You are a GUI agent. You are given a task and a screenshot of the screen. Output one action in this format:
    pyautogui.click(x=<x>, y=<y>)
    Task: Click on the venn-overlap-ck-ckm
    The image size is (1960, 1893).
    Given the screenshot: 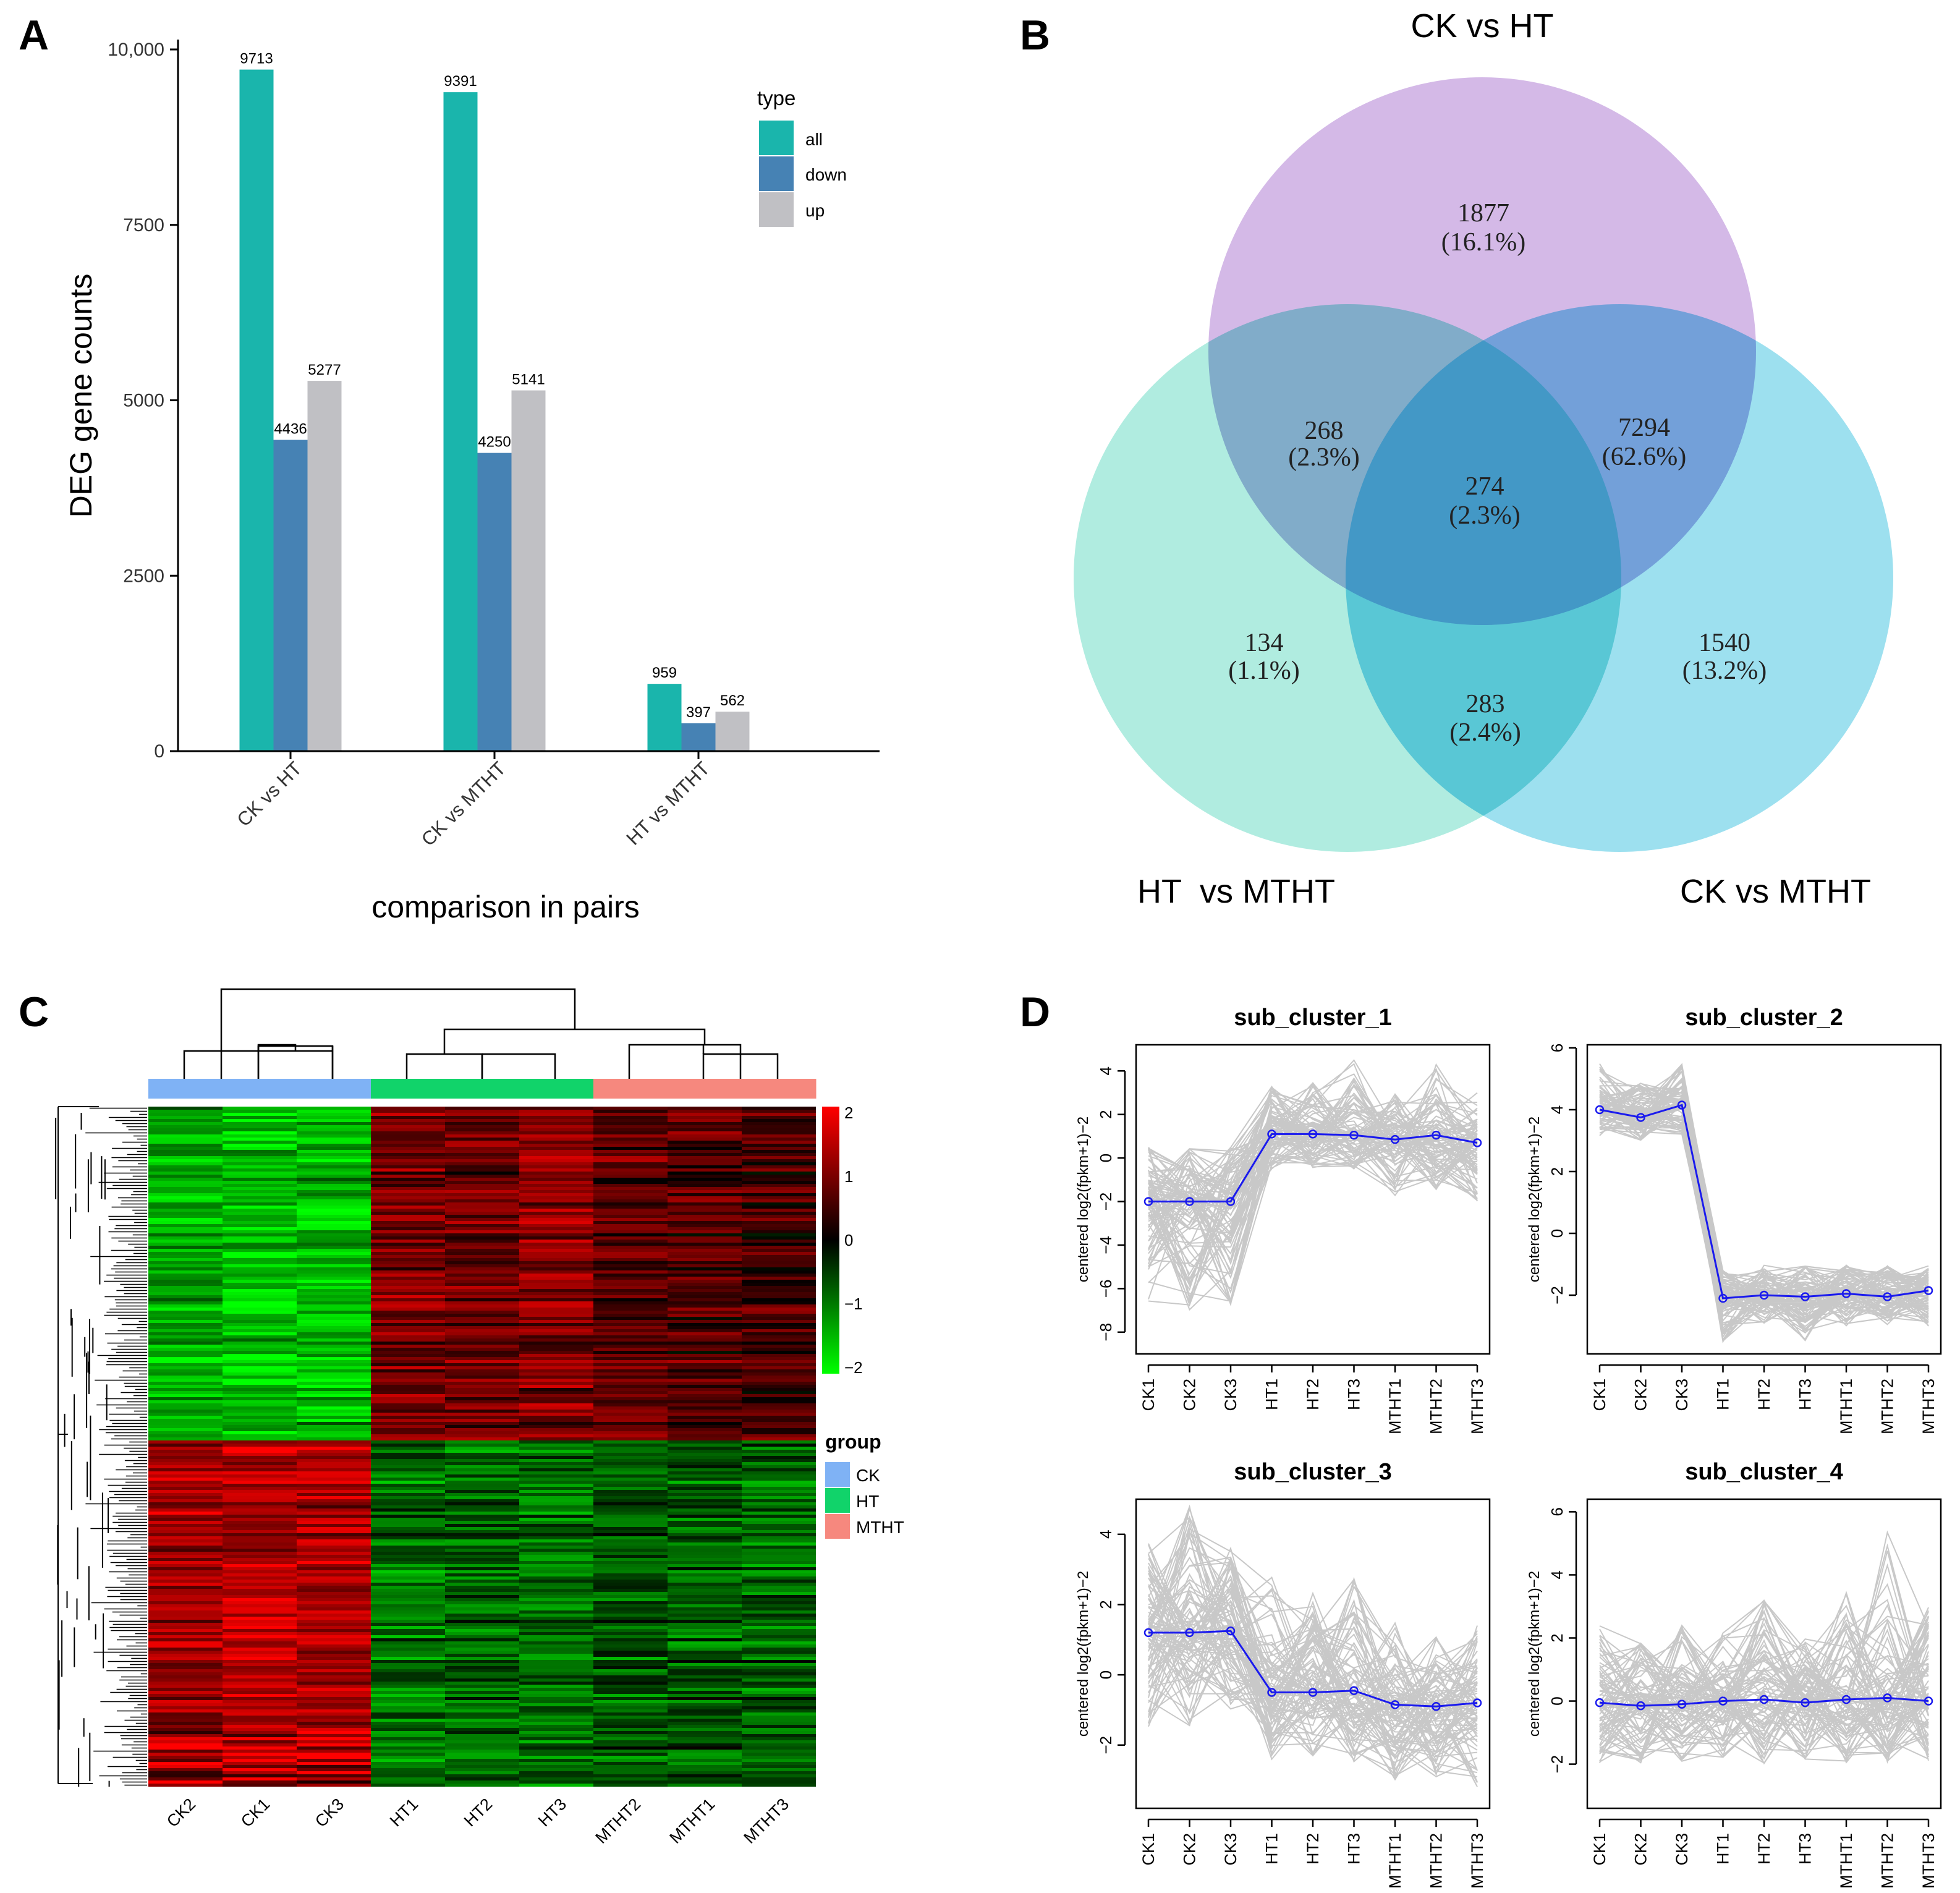 What is the action you would take?
    pyautogui.click(x=1551, y=464)
    